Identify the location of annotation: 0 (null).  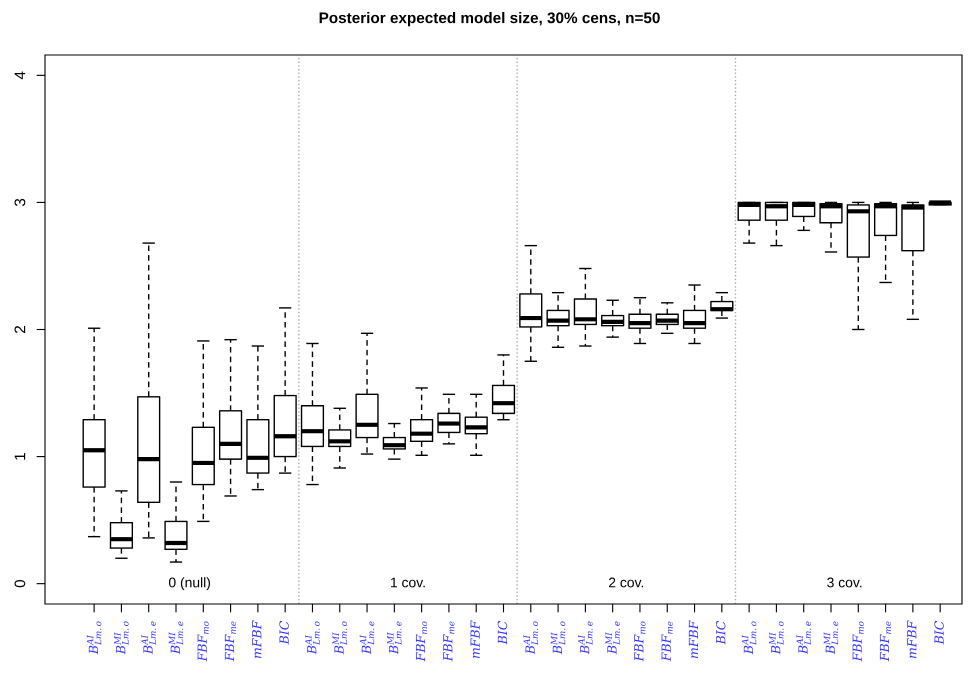
(189, 583).